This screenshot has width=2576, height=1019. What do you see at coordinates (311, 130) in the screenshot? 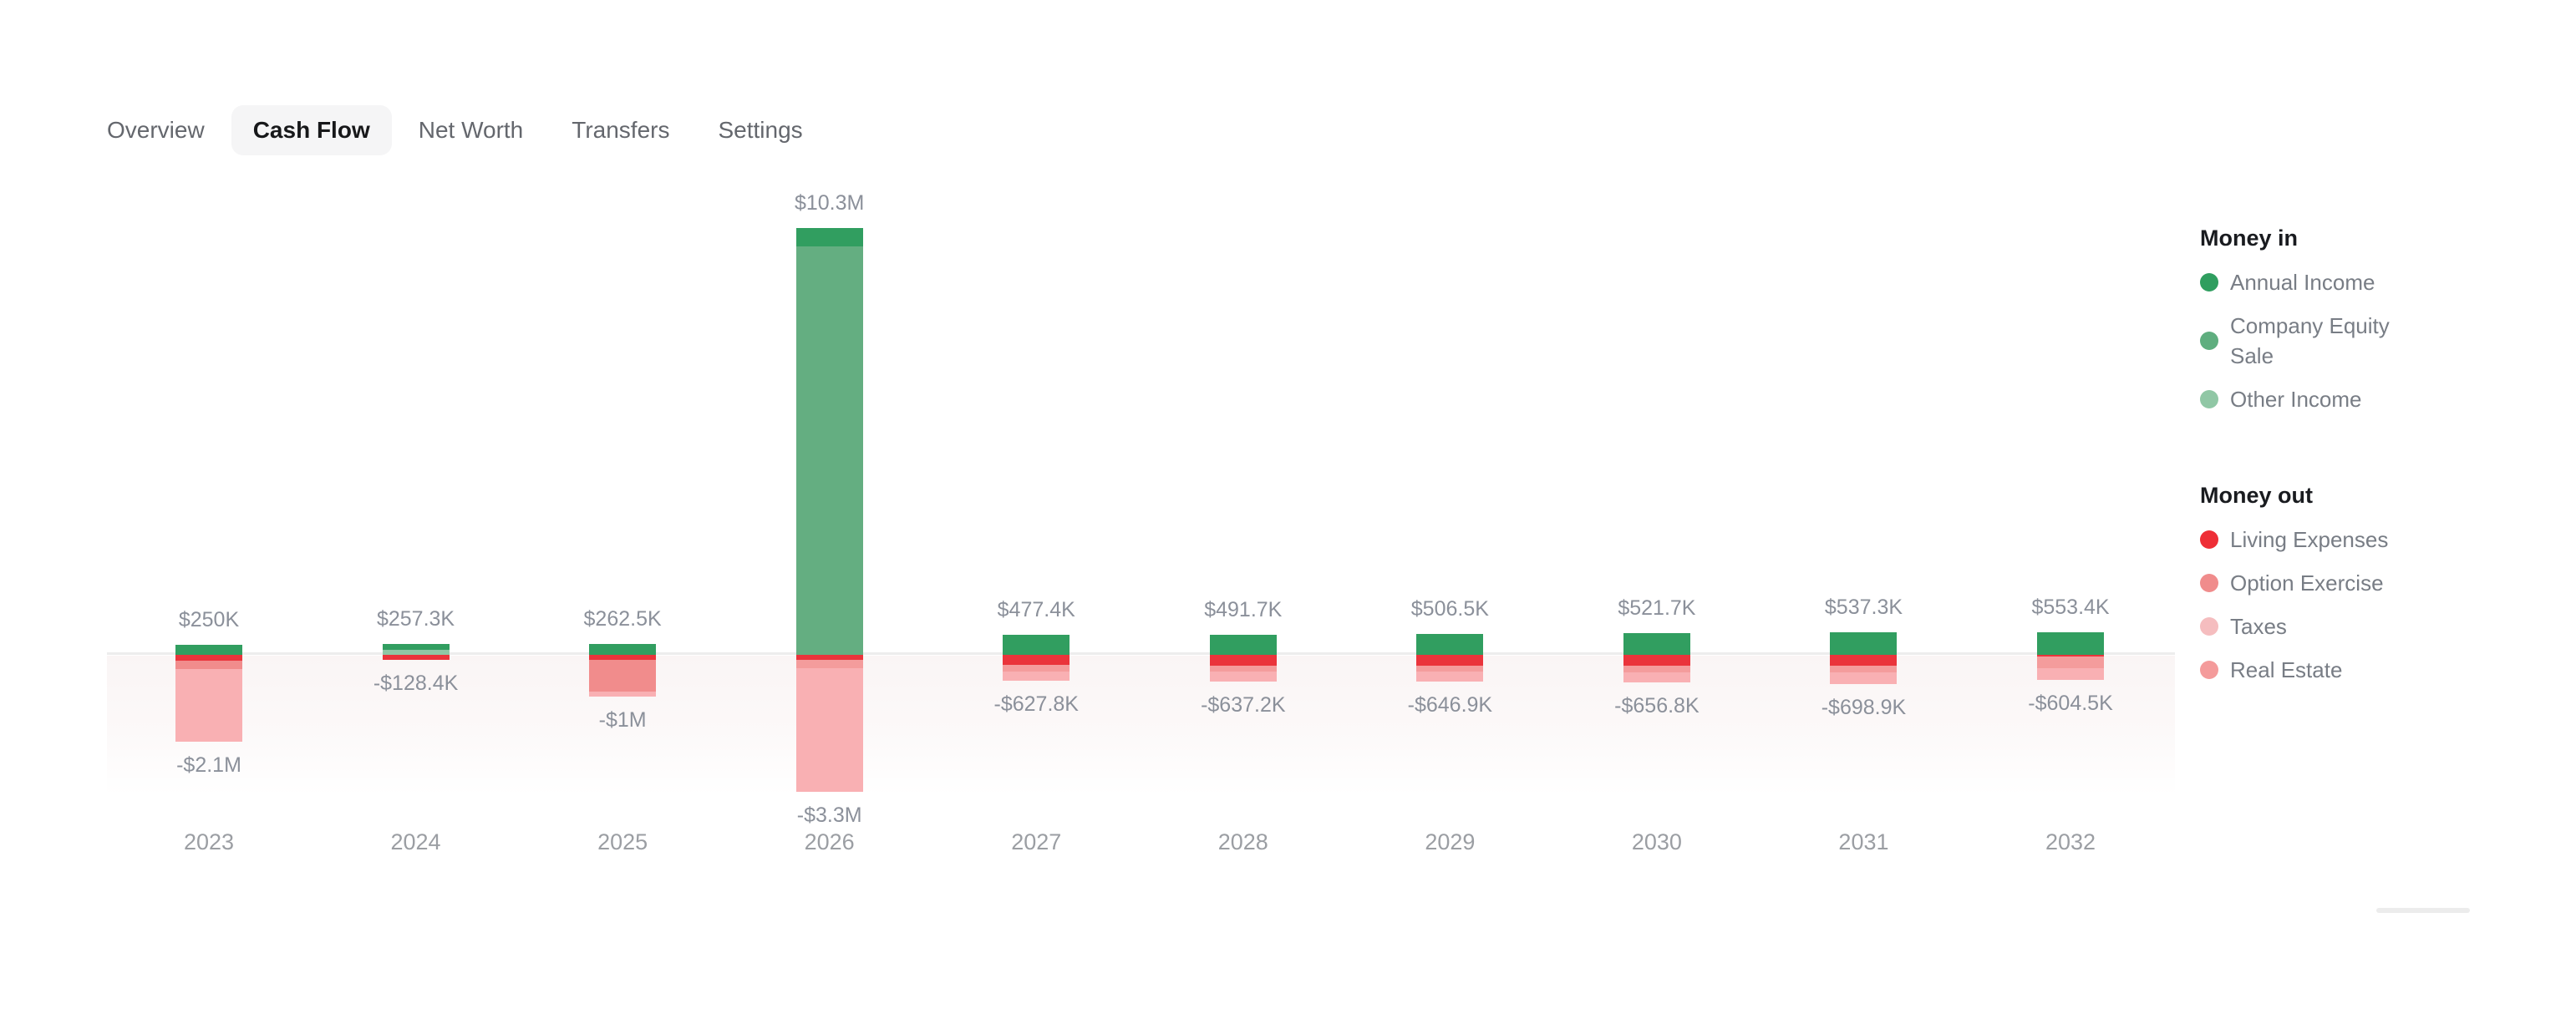
I see `tab-cash-flow: Cash Flow` at bounding box center [311, 130].